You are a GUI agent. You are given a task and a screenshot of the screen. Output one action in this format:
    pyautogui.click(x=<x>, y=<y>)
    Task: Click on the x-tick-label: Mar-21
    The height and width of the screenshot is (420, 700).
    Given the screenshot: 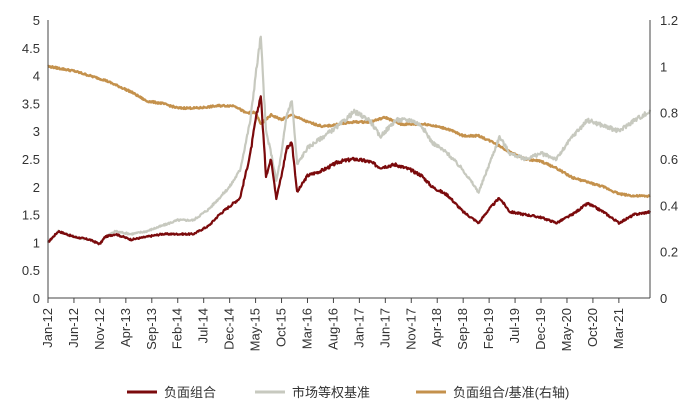 What is the action you would take?
    pyautogui.click(x=618, y=328)
    